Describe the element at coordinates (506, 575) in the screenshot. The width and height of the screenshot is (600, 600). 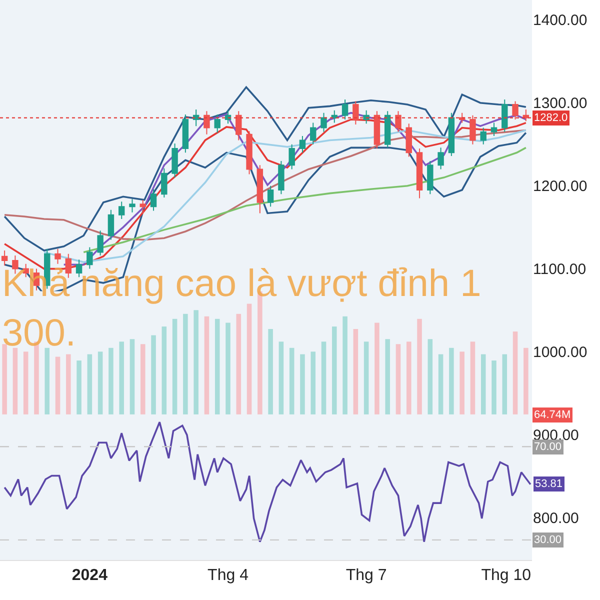
I see `x-tick-label: Thg 10` at that location.